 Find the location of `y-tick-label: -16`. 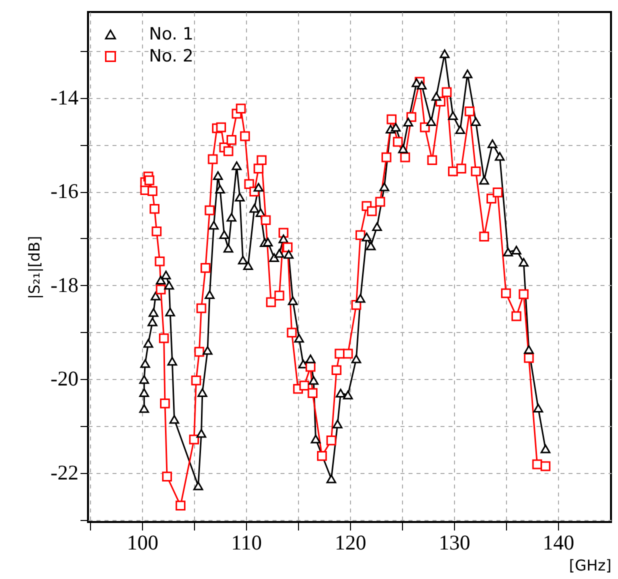

y-tick-label: -16 is located at coordinates (64, 191).